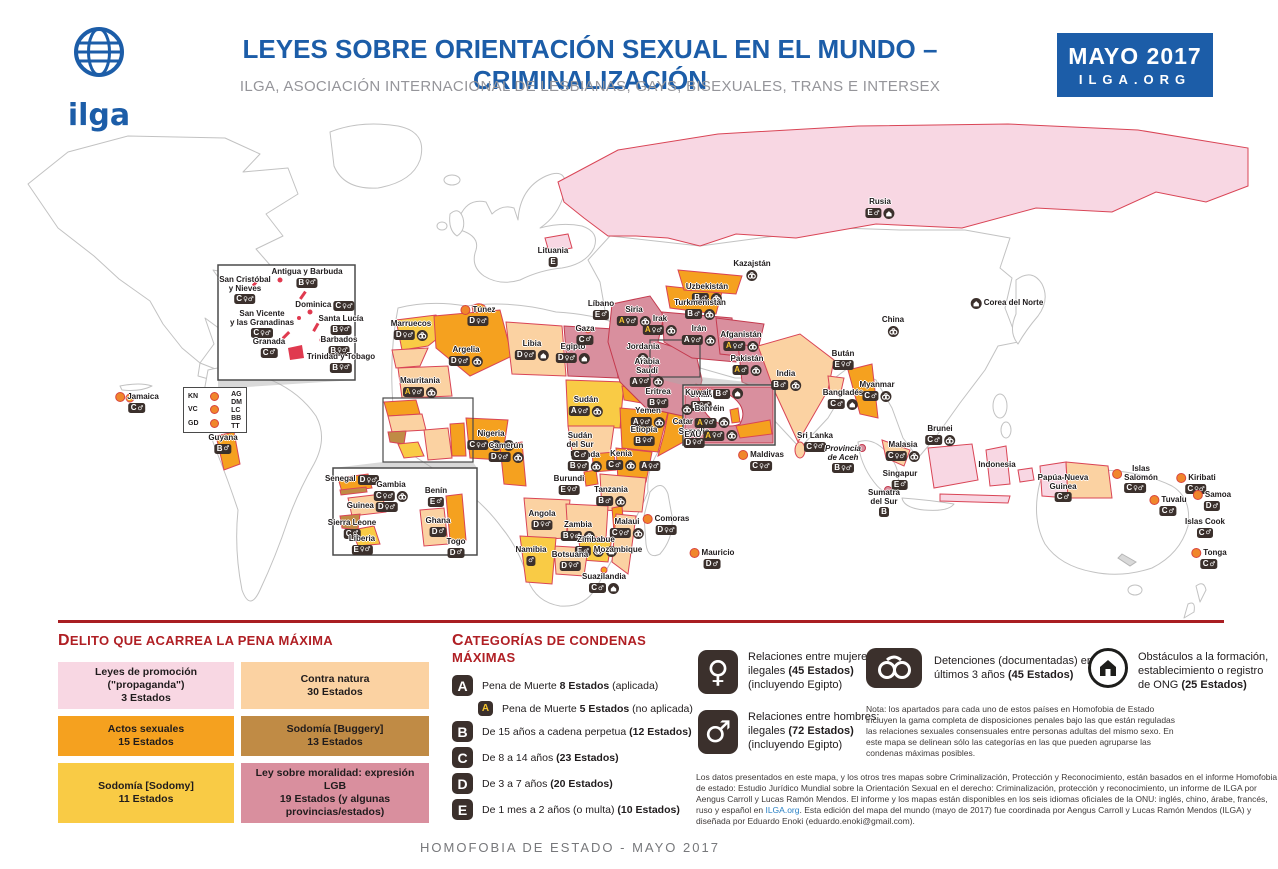  What do you see at coordinates (462, 783) in the screenshot?
I see `category-letter-badge: D` at bounding box center [462, 783].